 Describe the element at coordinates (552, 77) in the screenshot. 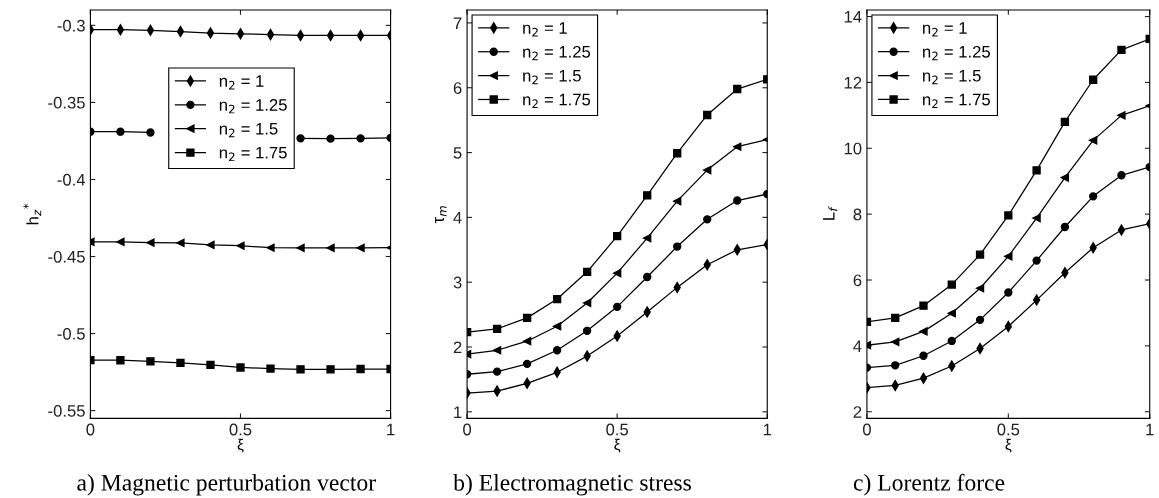

I see `legend-label: n$_{2}$ = 1.5` at that location.